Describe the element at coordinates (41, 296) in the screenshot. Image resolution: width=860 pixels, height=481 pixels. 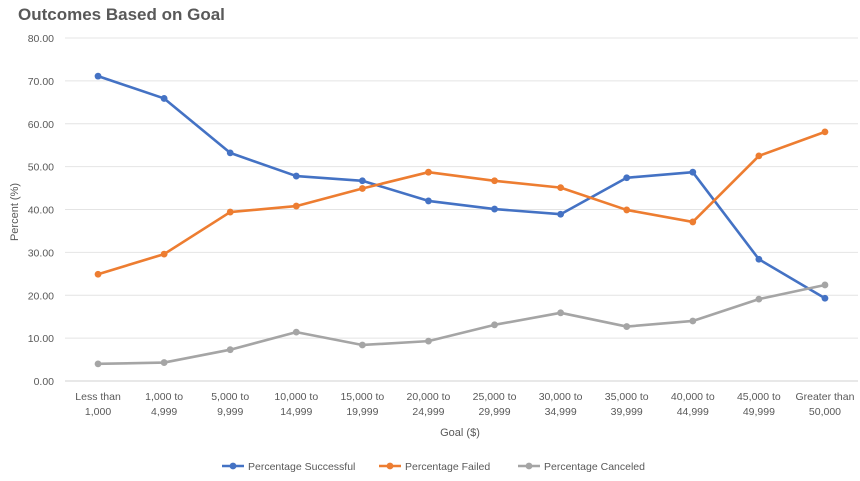
I see `y-tick-label: 20.00` at that location.